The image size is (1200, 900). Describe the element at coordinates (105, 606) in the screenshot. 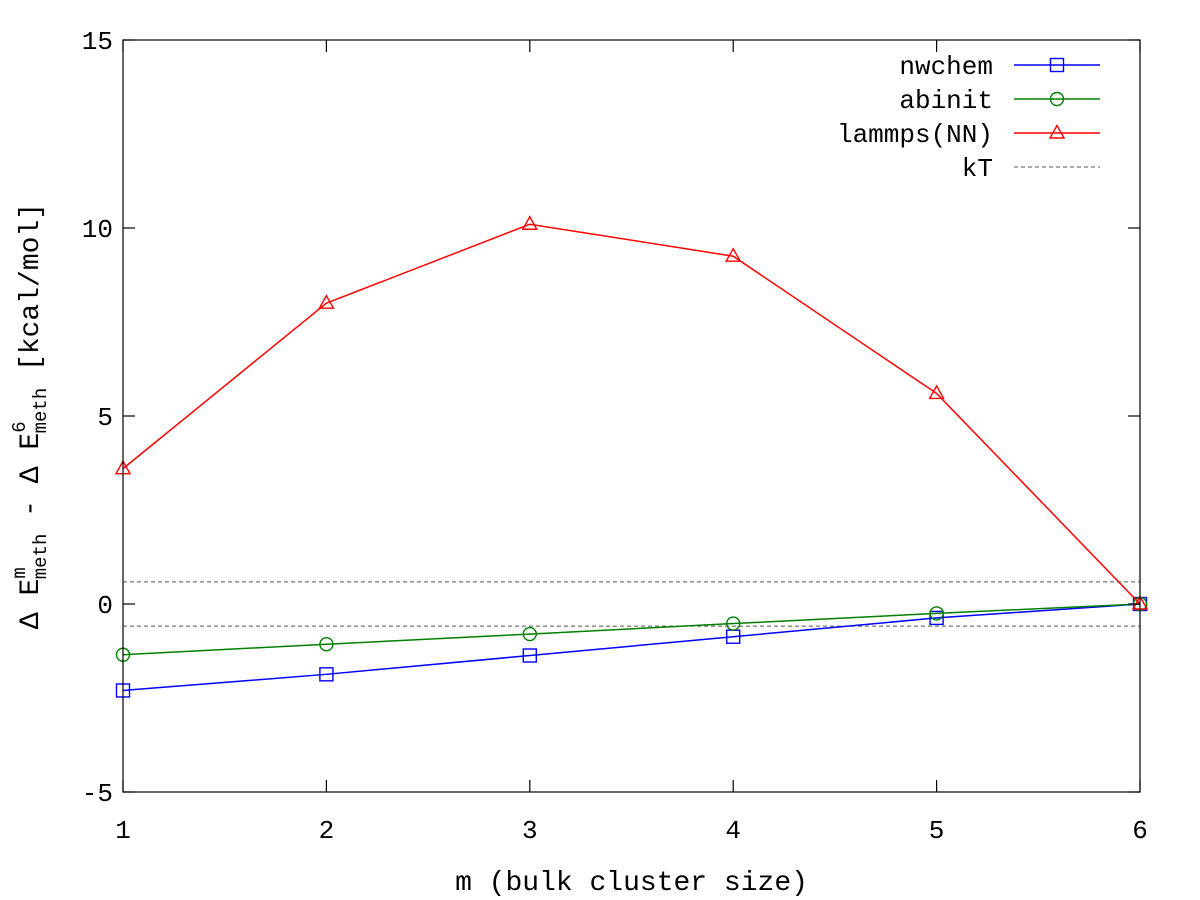

I see `y-tick-label: 0` at that location.